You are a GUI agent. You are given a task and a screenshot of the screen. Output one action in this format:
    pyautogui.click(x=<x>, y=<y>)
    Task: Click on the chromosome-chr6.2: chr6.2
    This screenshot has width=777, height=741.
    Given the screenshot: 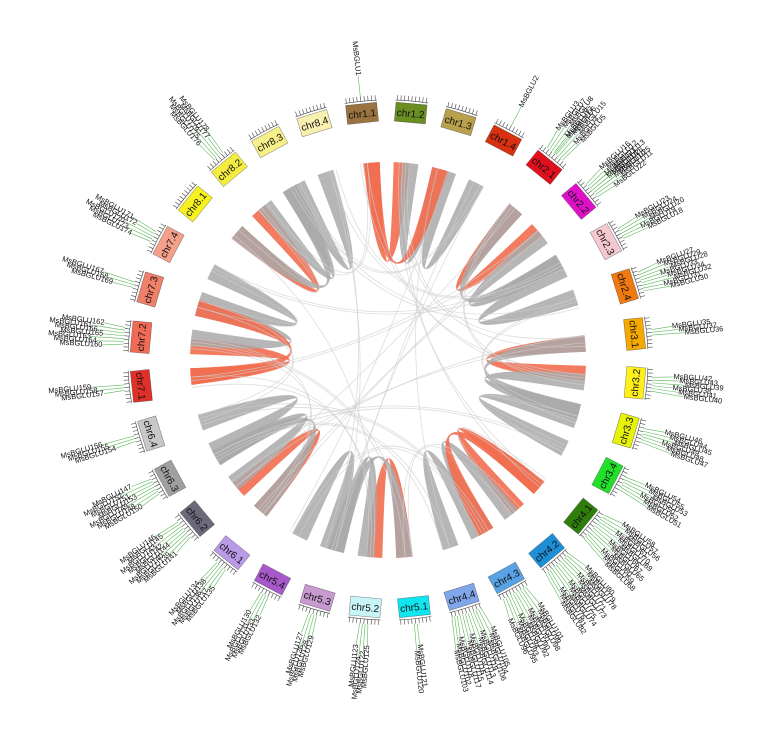 What is the action you would take?
    pyautogui.click(x=197, y=518)
    